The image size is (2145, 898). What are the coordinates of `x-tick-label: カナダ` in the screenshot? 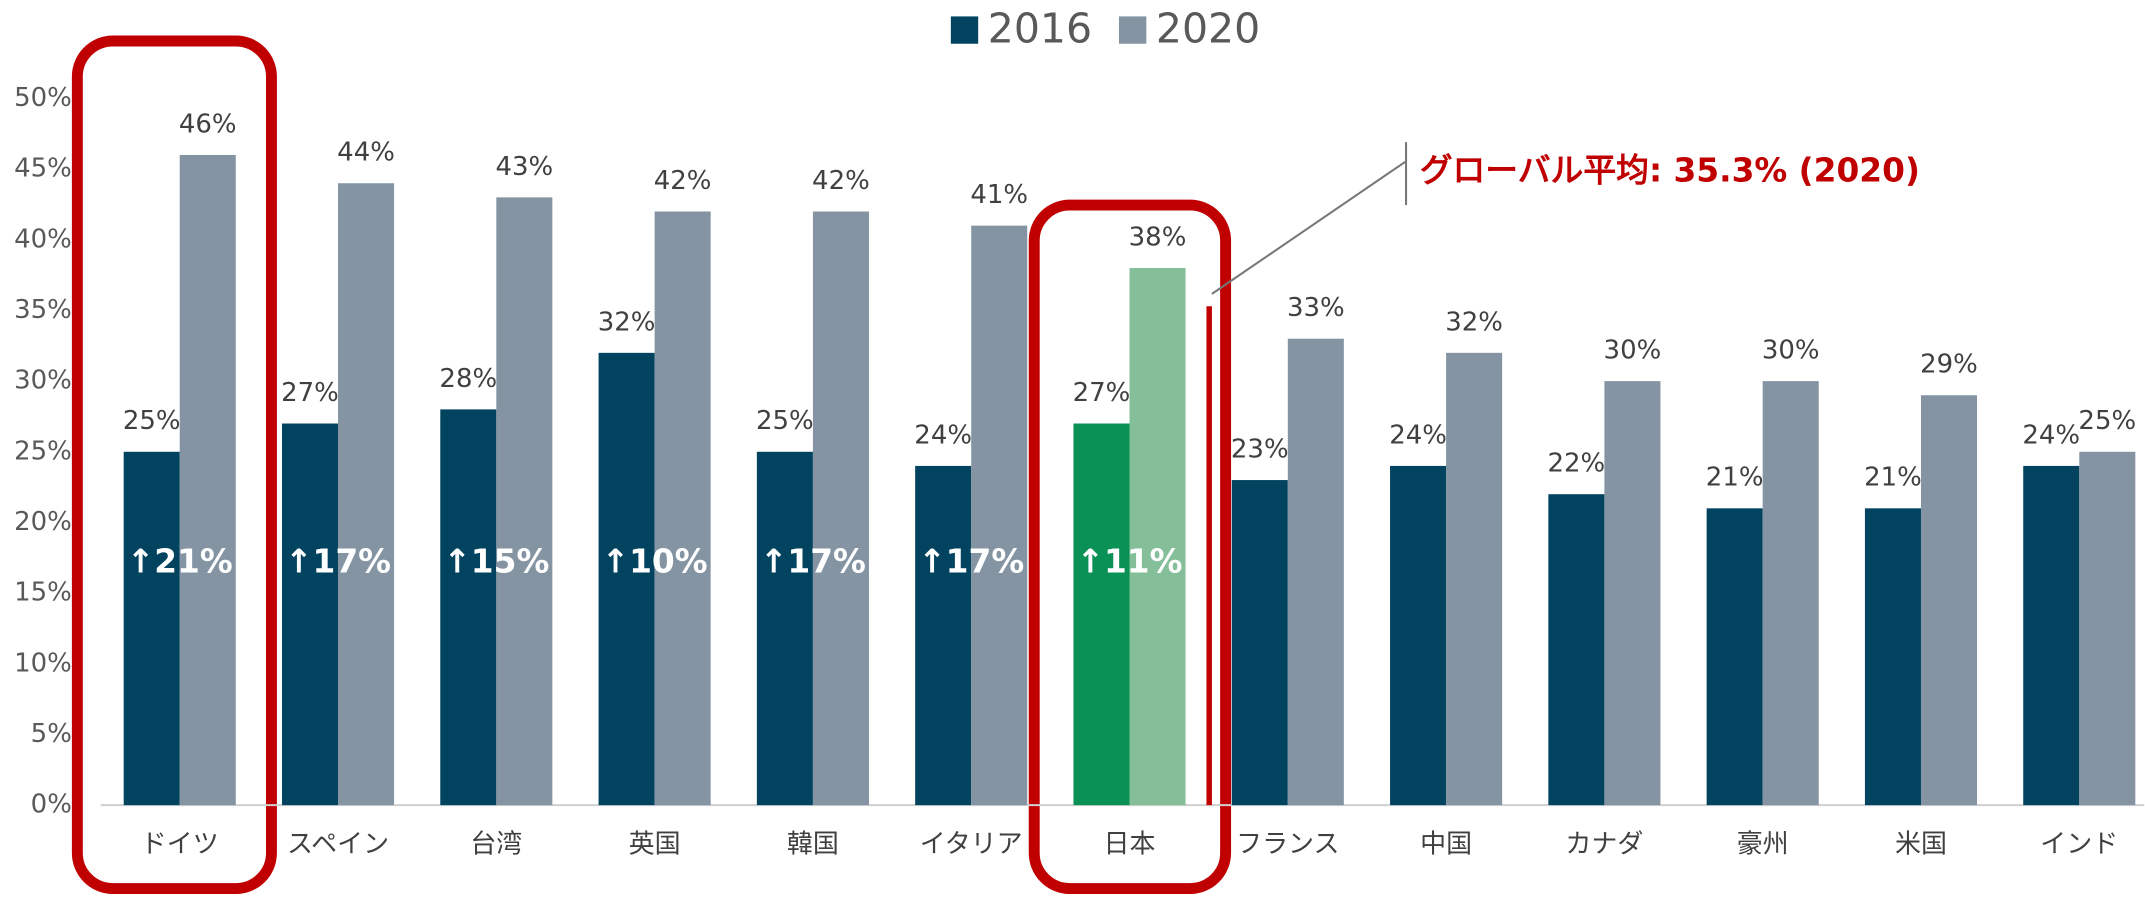 It's located at (1604, 844).